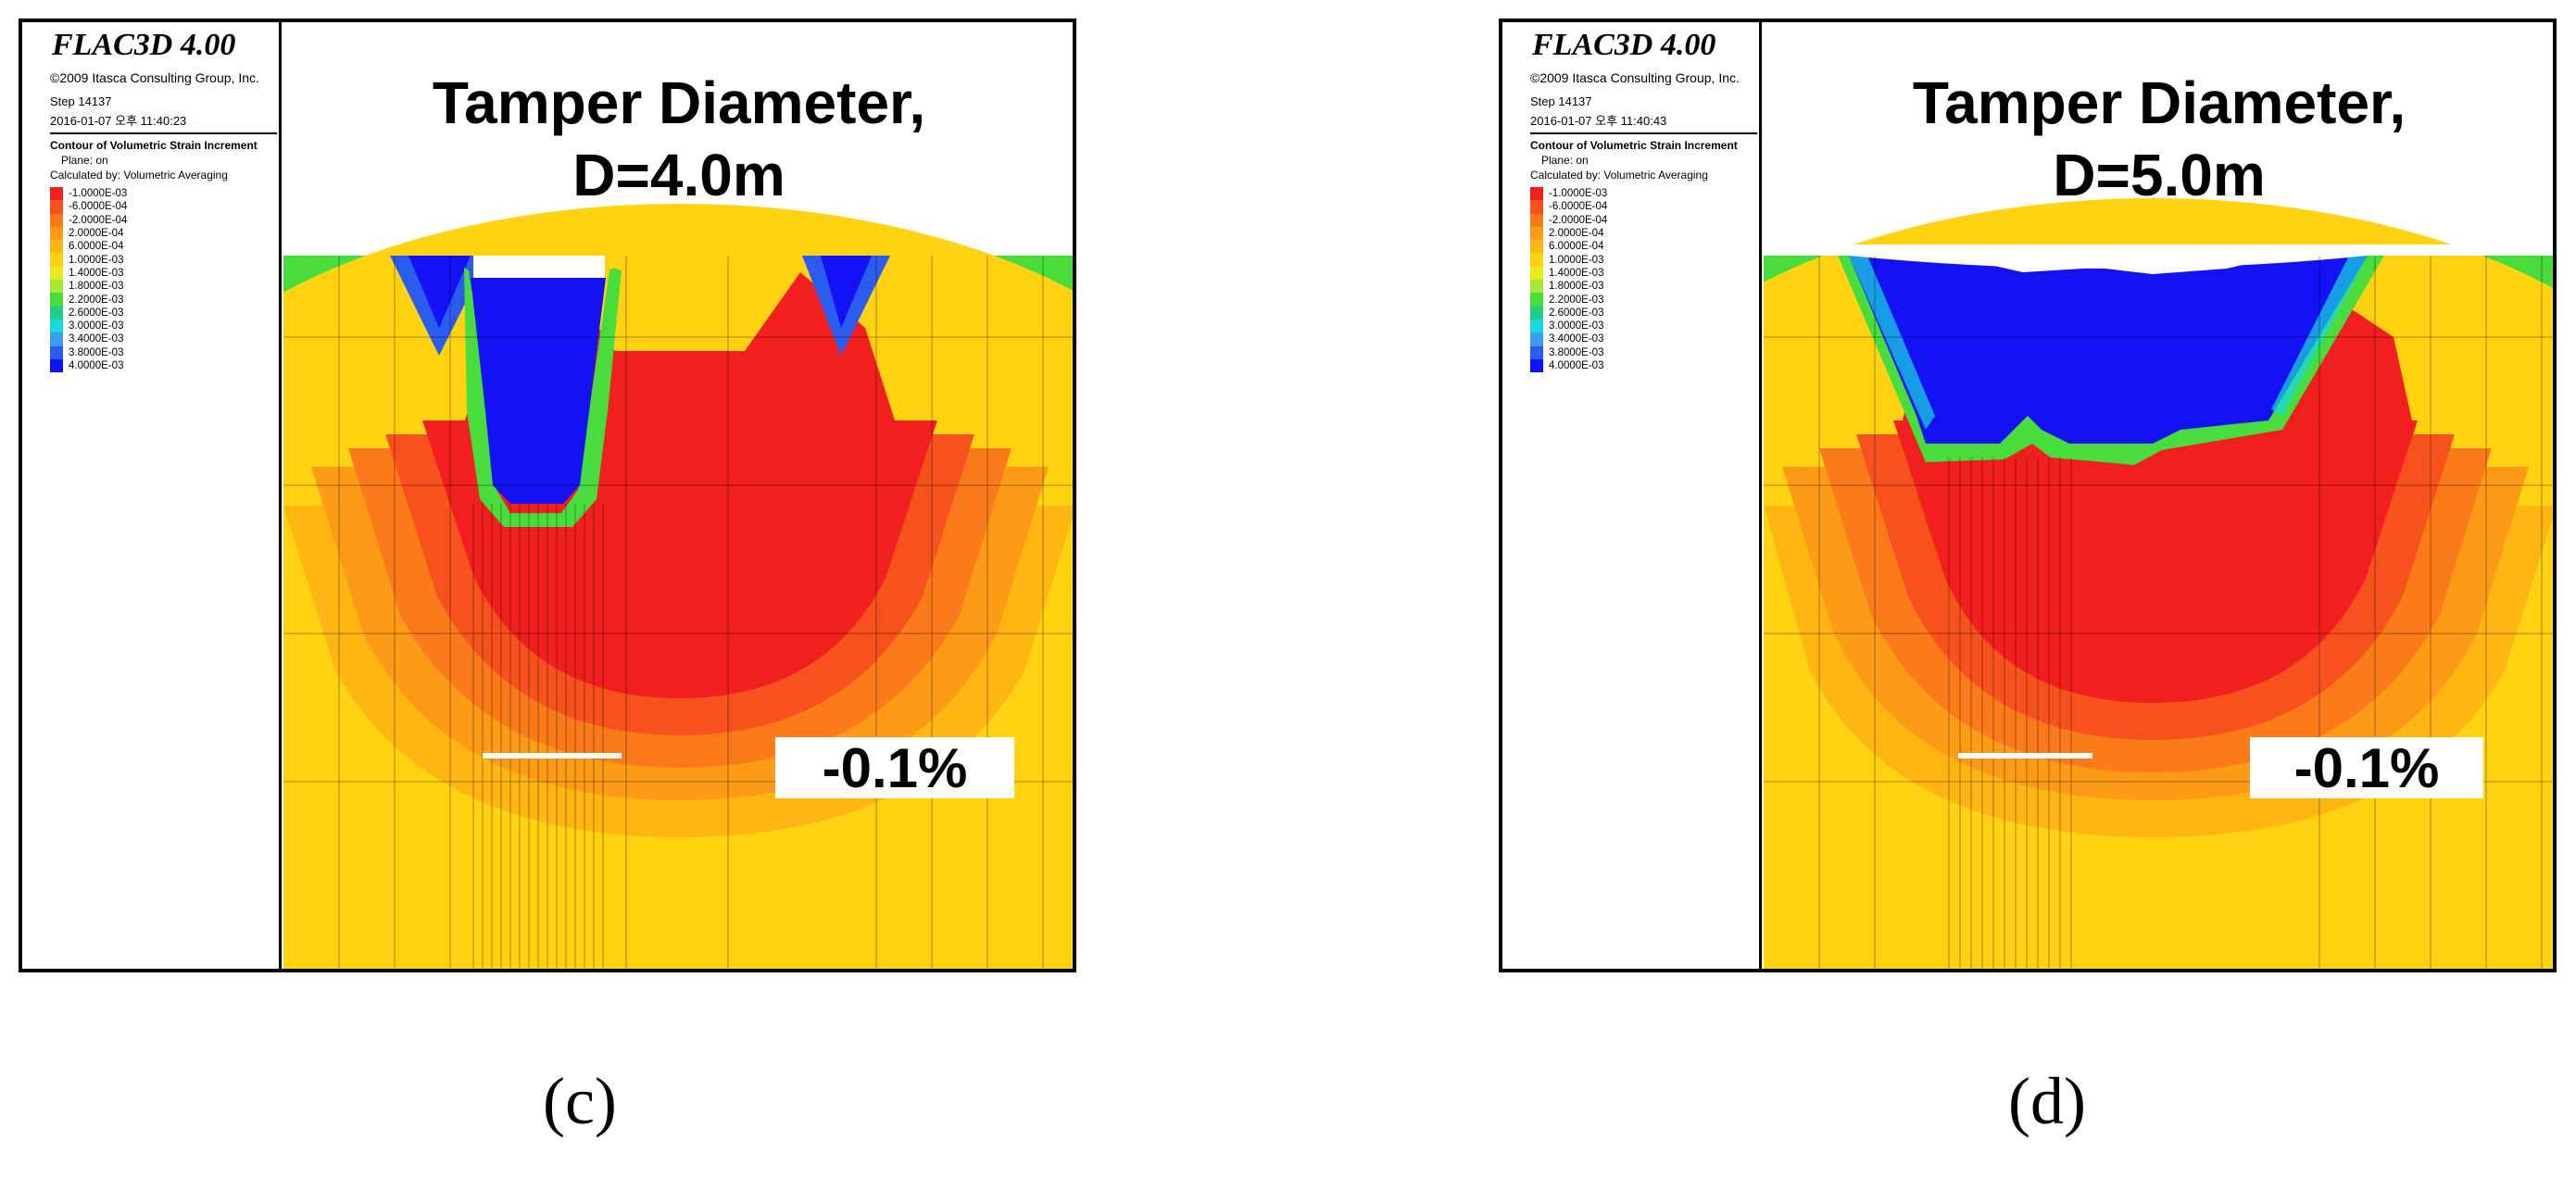  What do you see at coordinates (1624, 45) in the screenshot?
I see `software-title: FLAC3D 4.00` at bounding box center [1624, 45].